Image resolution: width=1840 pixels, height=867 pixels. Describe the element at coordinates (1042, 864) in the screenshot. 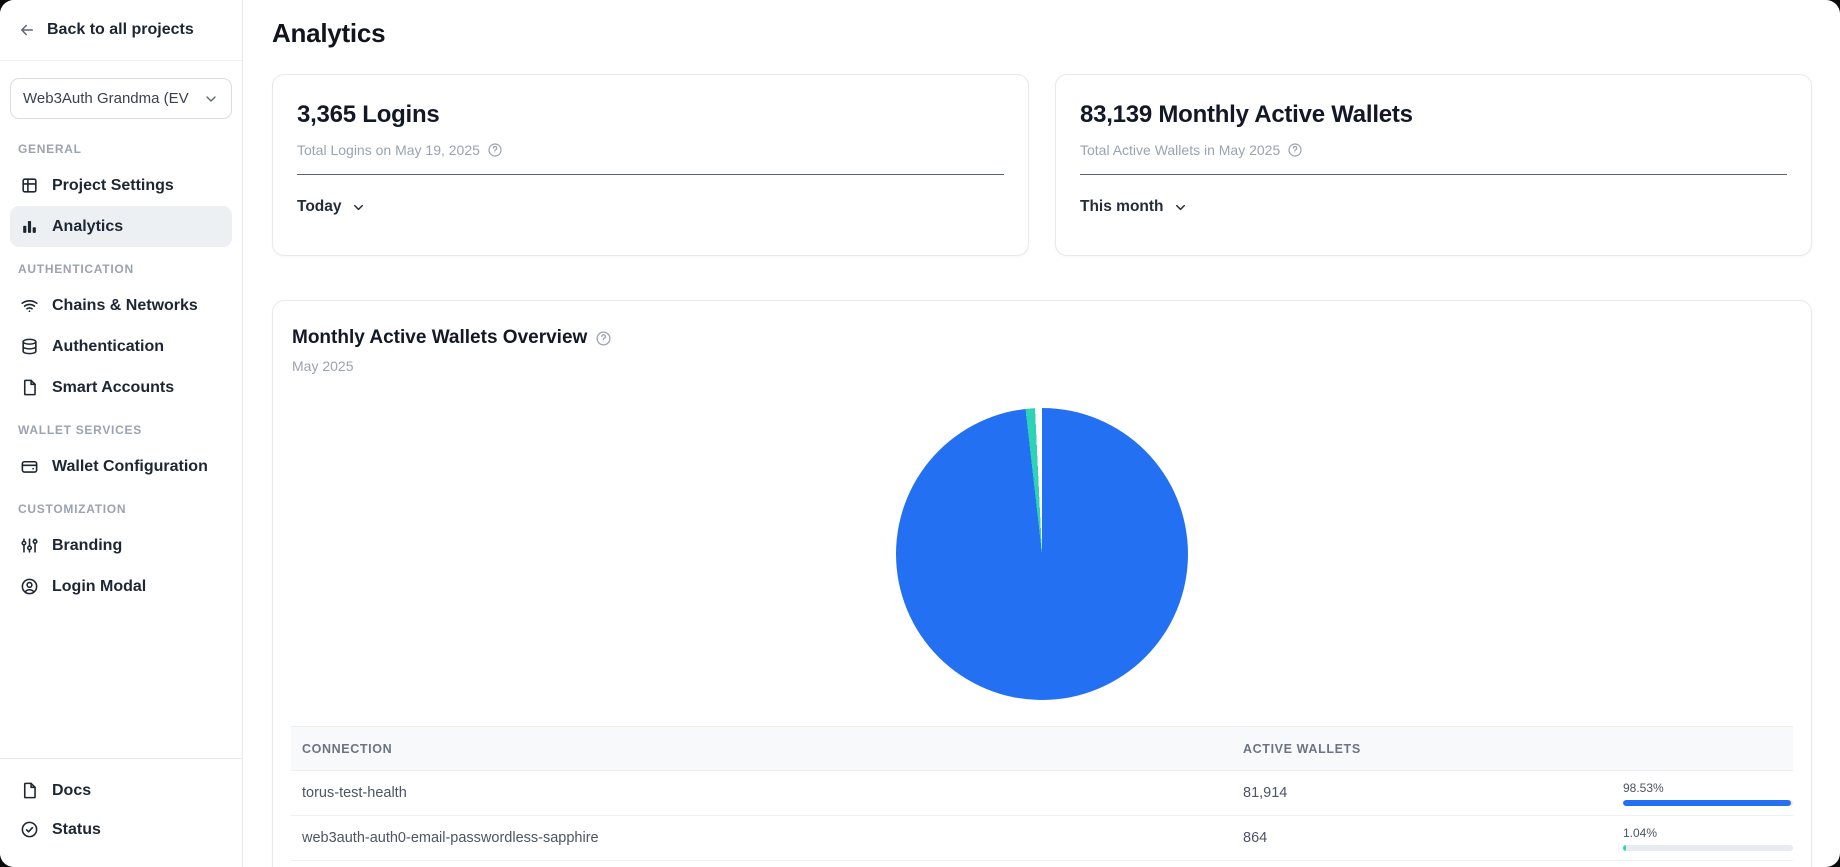

I see `table-row: web3auth-google-sapphire 145 0.17%` at that location.